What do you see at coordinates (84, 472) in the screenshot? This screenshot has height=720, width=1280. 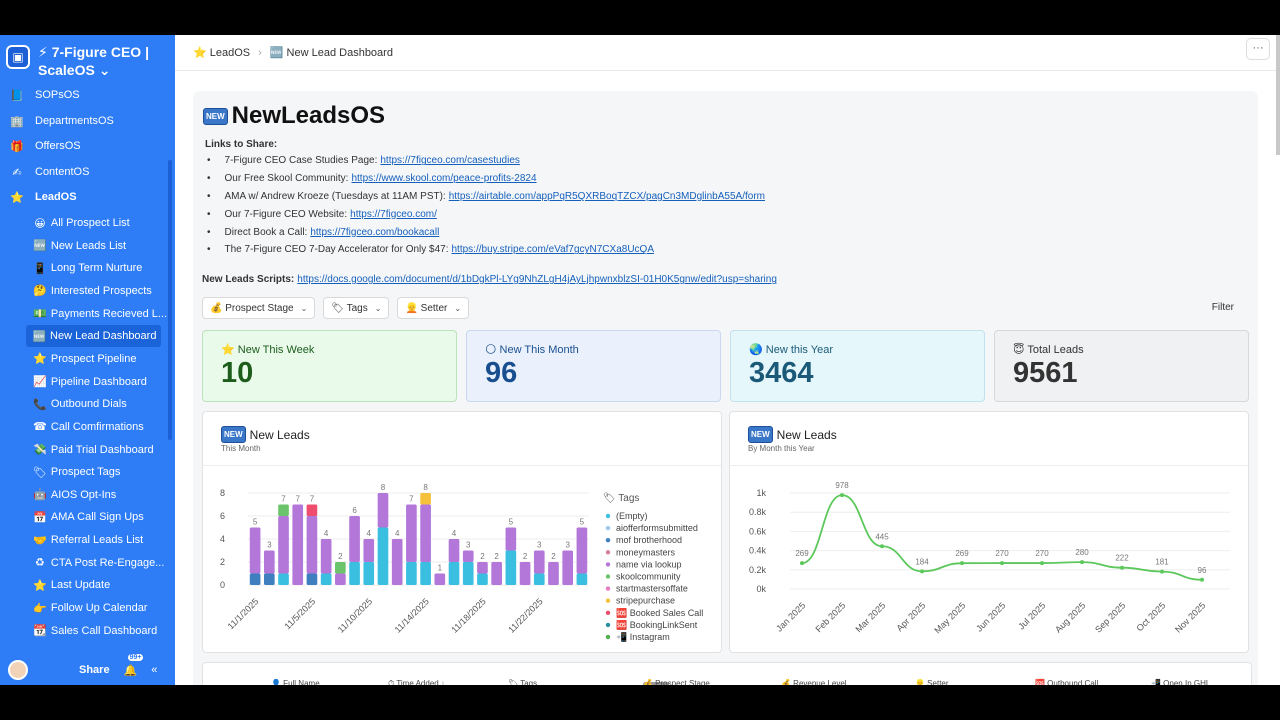 I see `sidebar-subitem-prospect-tags: 🏷 Prospect Tags` at bounding box center [84, 472].